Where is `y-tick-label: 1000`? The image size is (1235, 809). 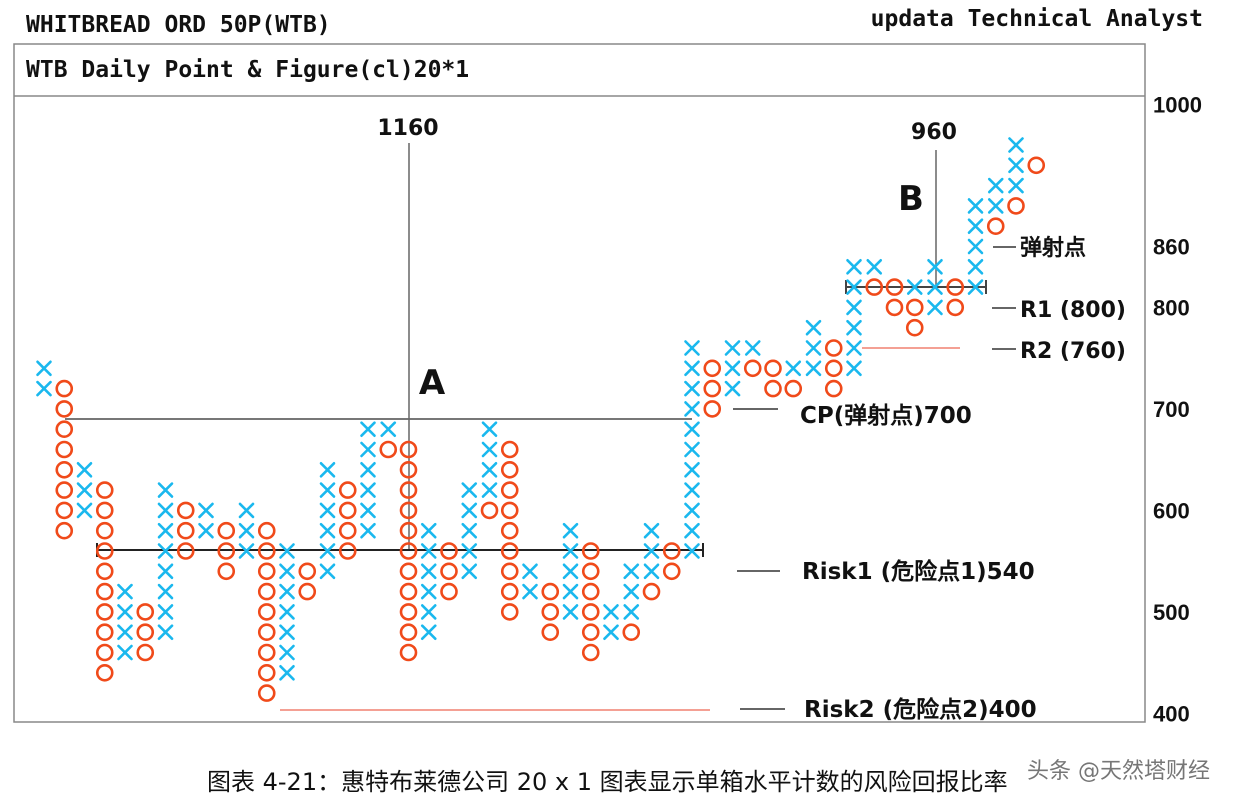 y-tick-label: 1000 is located at coordinates (1177, 104).